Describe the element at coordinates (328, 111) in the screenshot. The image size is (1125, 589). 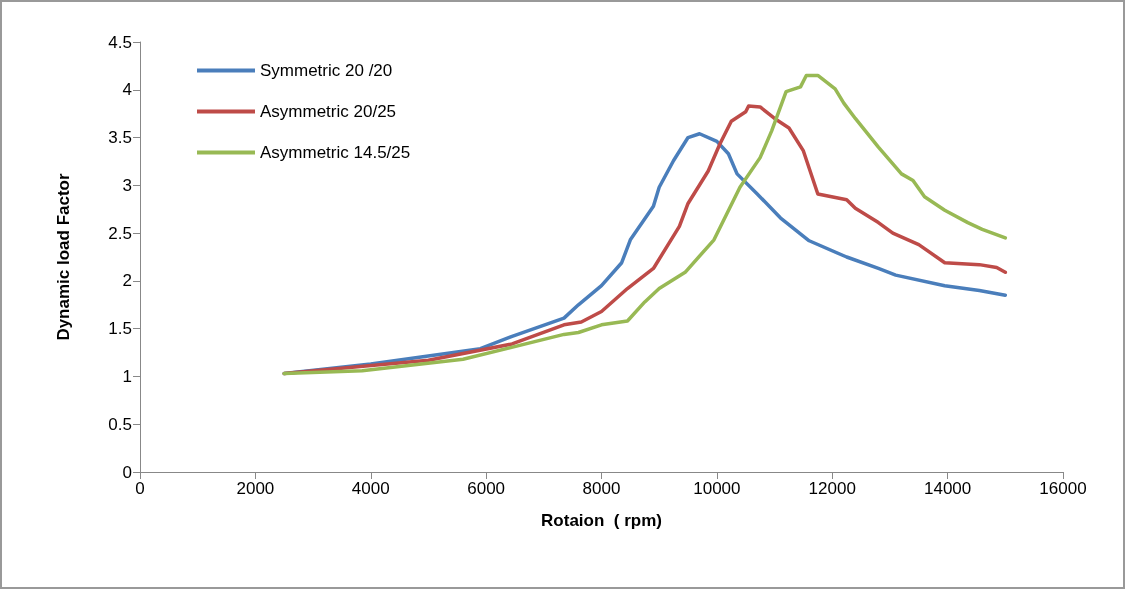
I see `legend-label: Asymmetric 20/25` at that location.